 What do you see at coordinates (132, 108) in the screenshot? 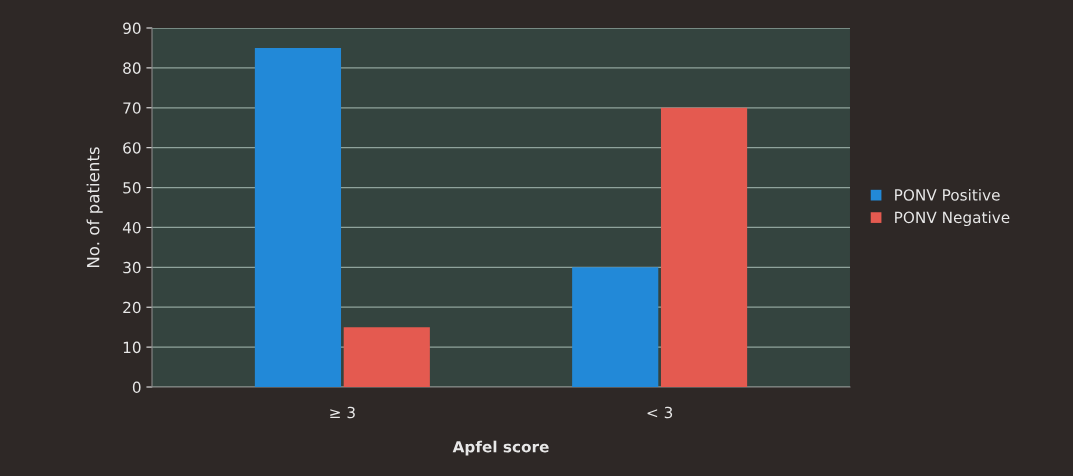
I see `y-tick-label: 70` at bounding box center [132, 108].